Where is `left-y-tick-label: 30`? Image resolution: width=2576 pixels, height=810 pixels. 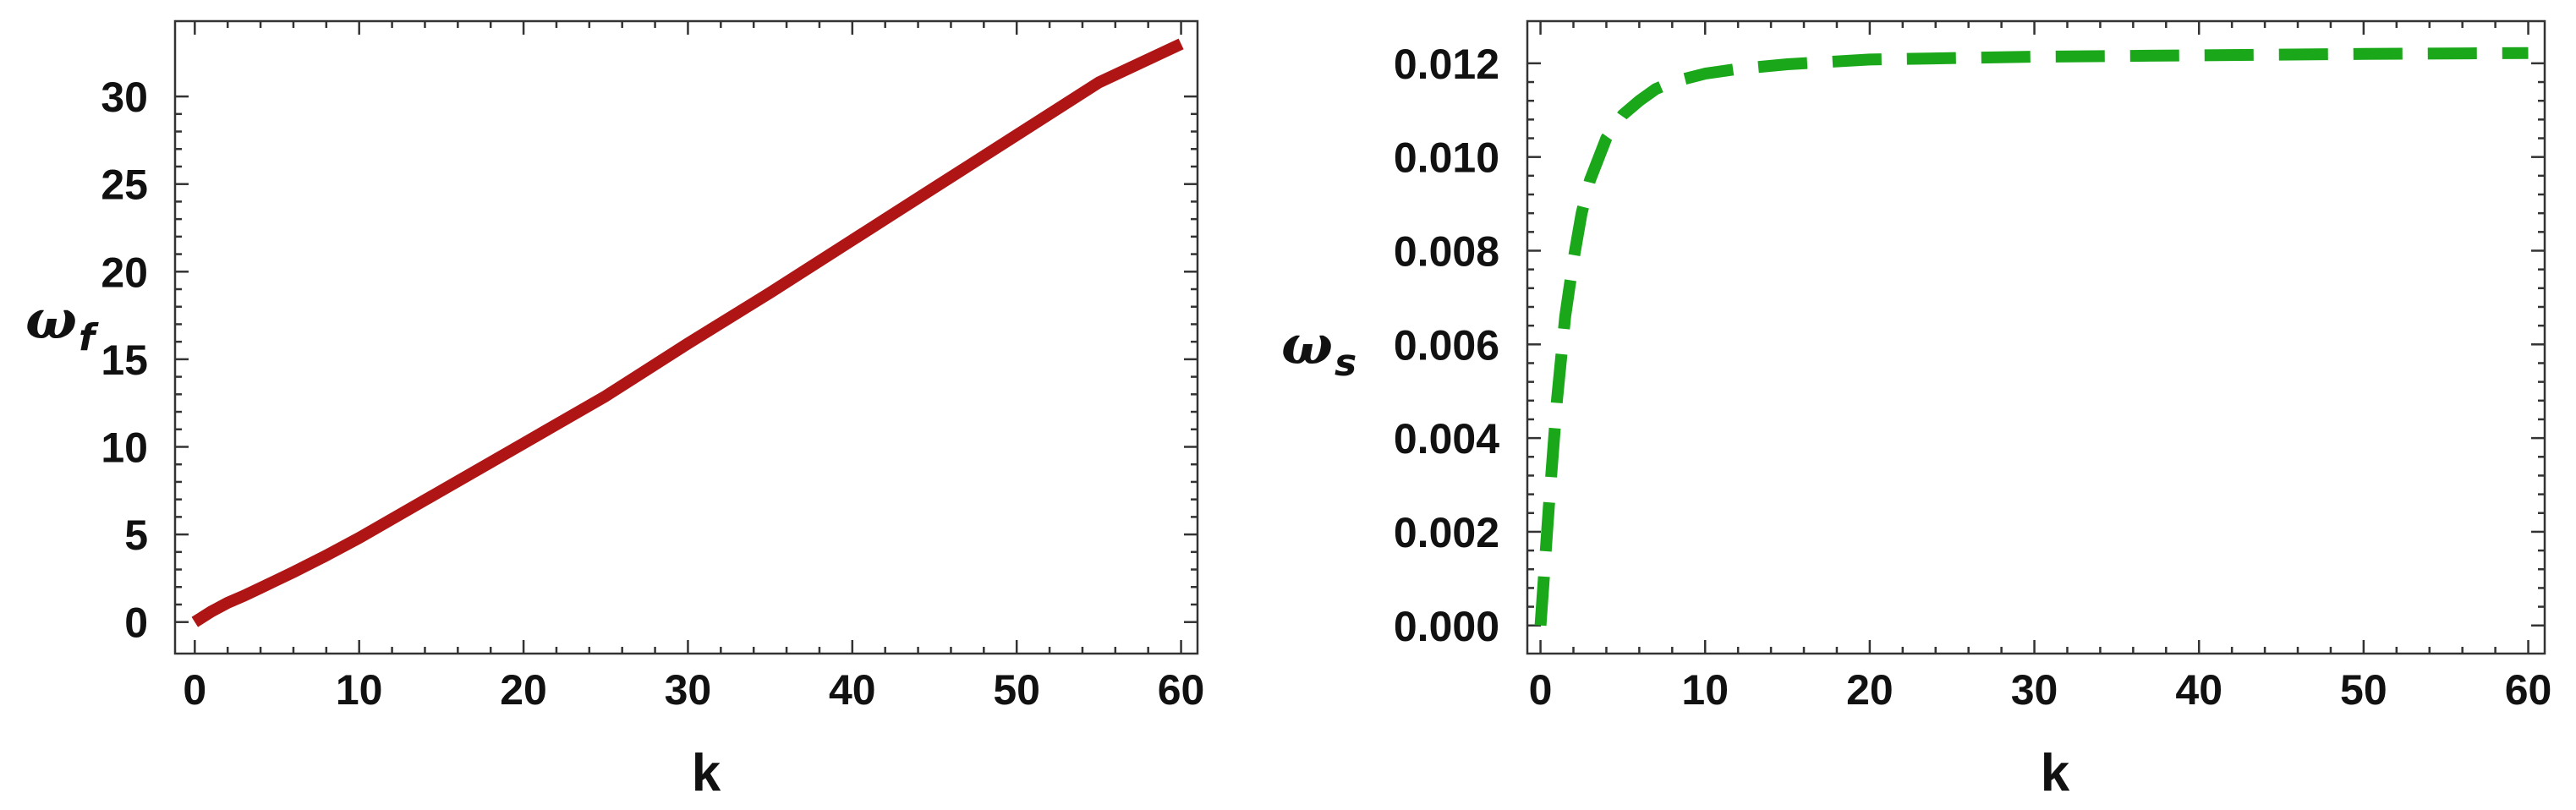
left-y-tick-label: 30 is located at coordinates (124, 97).